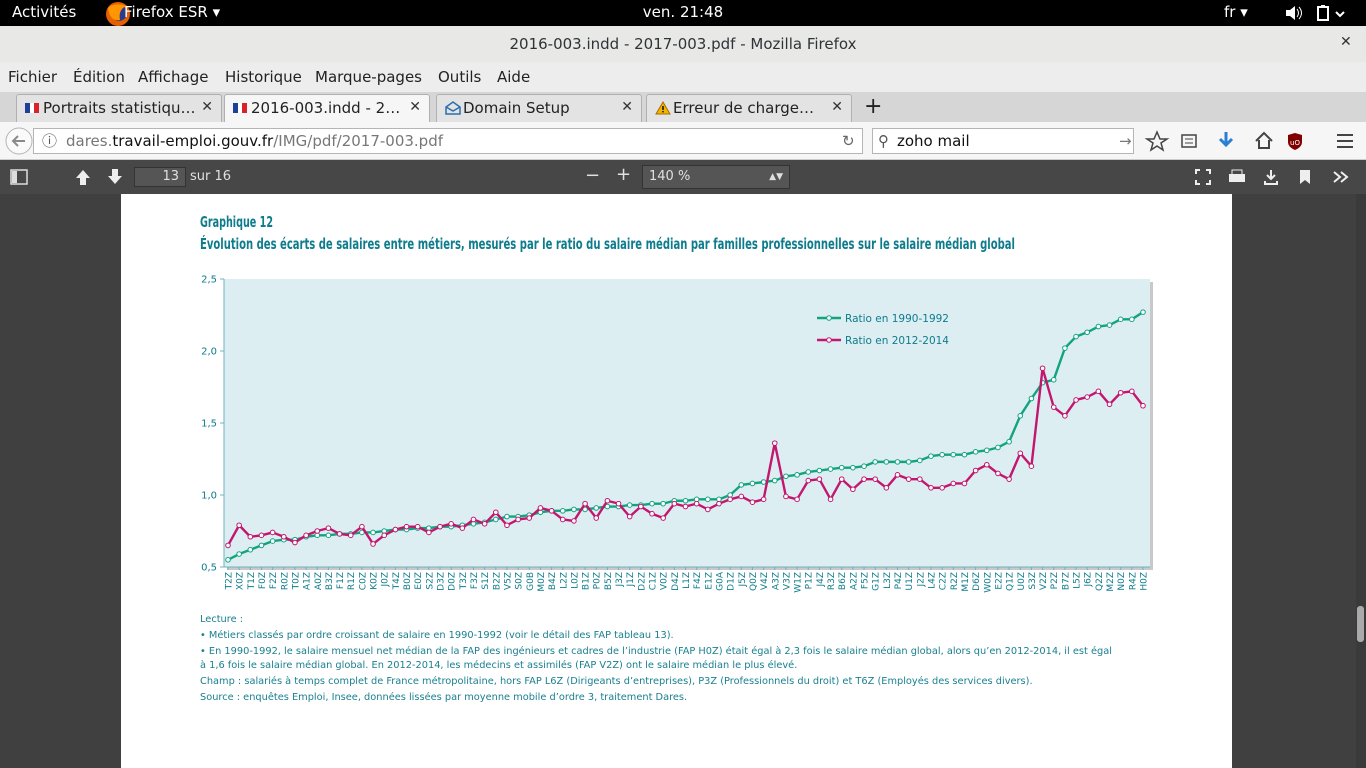 The height and width of the screenshot is (768, 1366). Describe the element at coordinates (620, 580) in the screenshot. I see `x-tick-label: J3Z` at that location.